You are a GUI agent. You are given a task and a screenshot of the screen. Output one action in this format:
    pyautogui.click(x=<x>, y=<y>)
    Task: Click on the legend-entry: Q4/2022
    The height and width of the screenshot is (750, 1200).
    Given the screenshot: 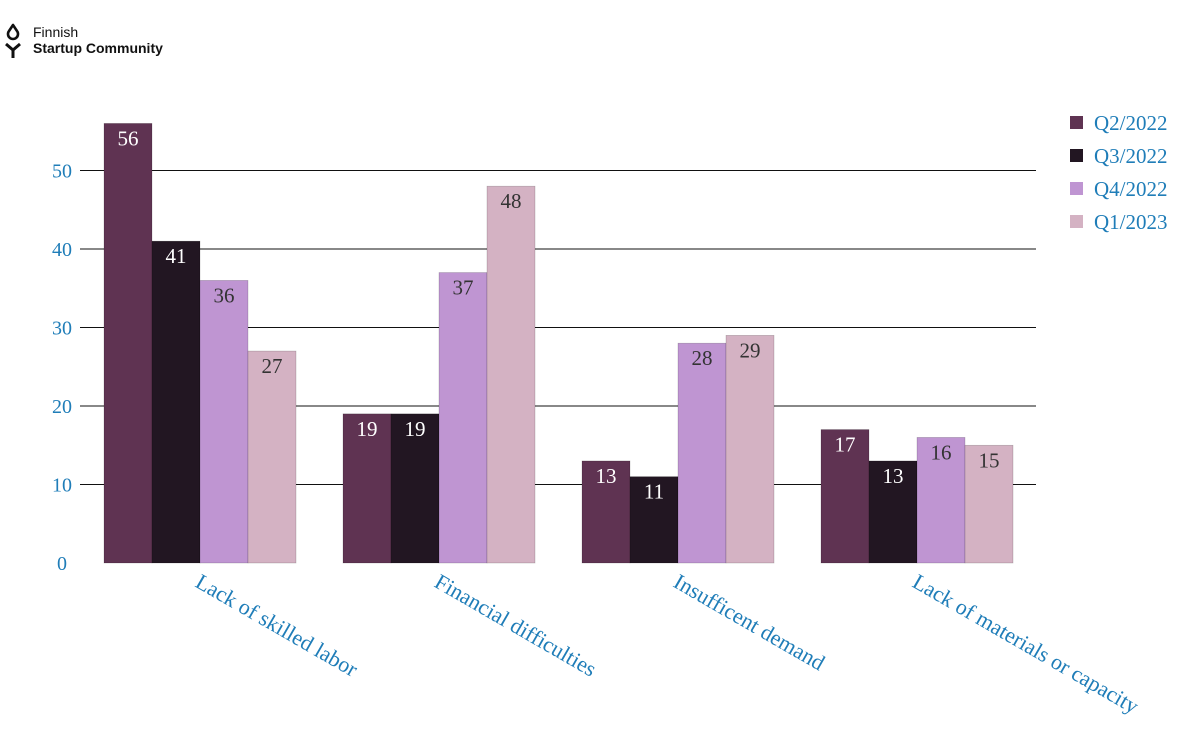 What is the action you would take?
    pyautogui.click(x=1131, y=189)
    